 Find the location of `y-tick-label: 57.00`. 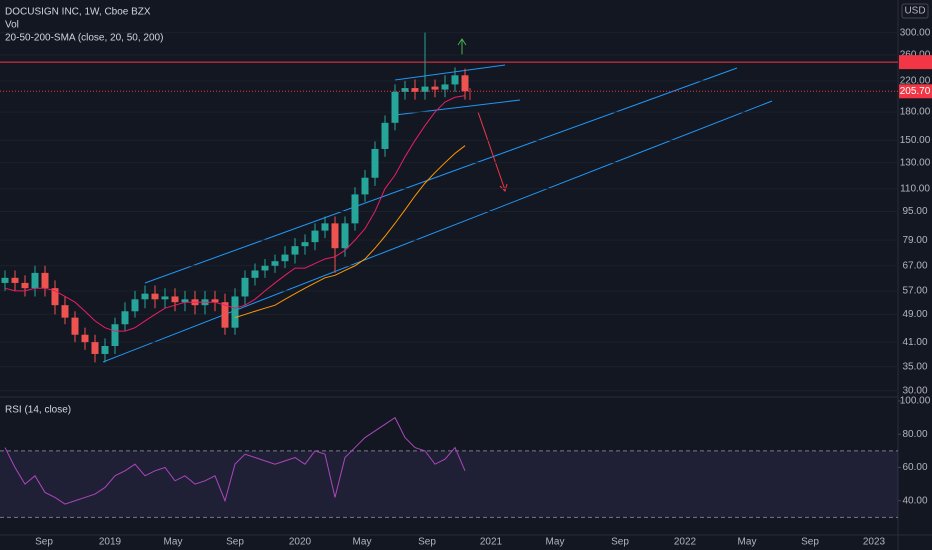

y-tick-label: 57.00 is located at coordinates (914, 291).